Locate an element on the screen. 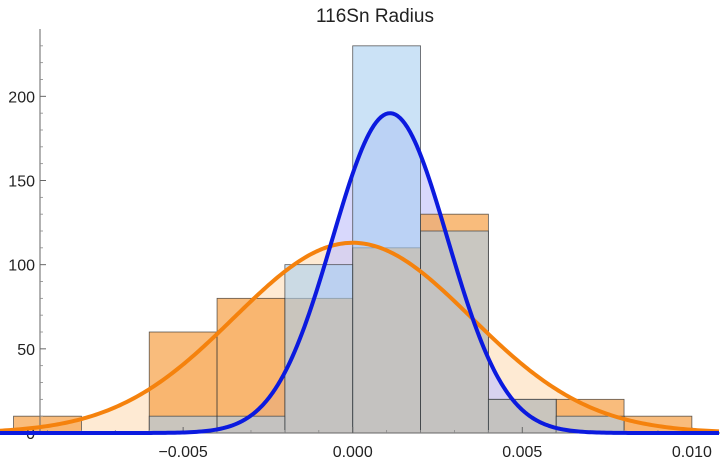  y-tick-label: 50 is located at coordinates (26, 350).